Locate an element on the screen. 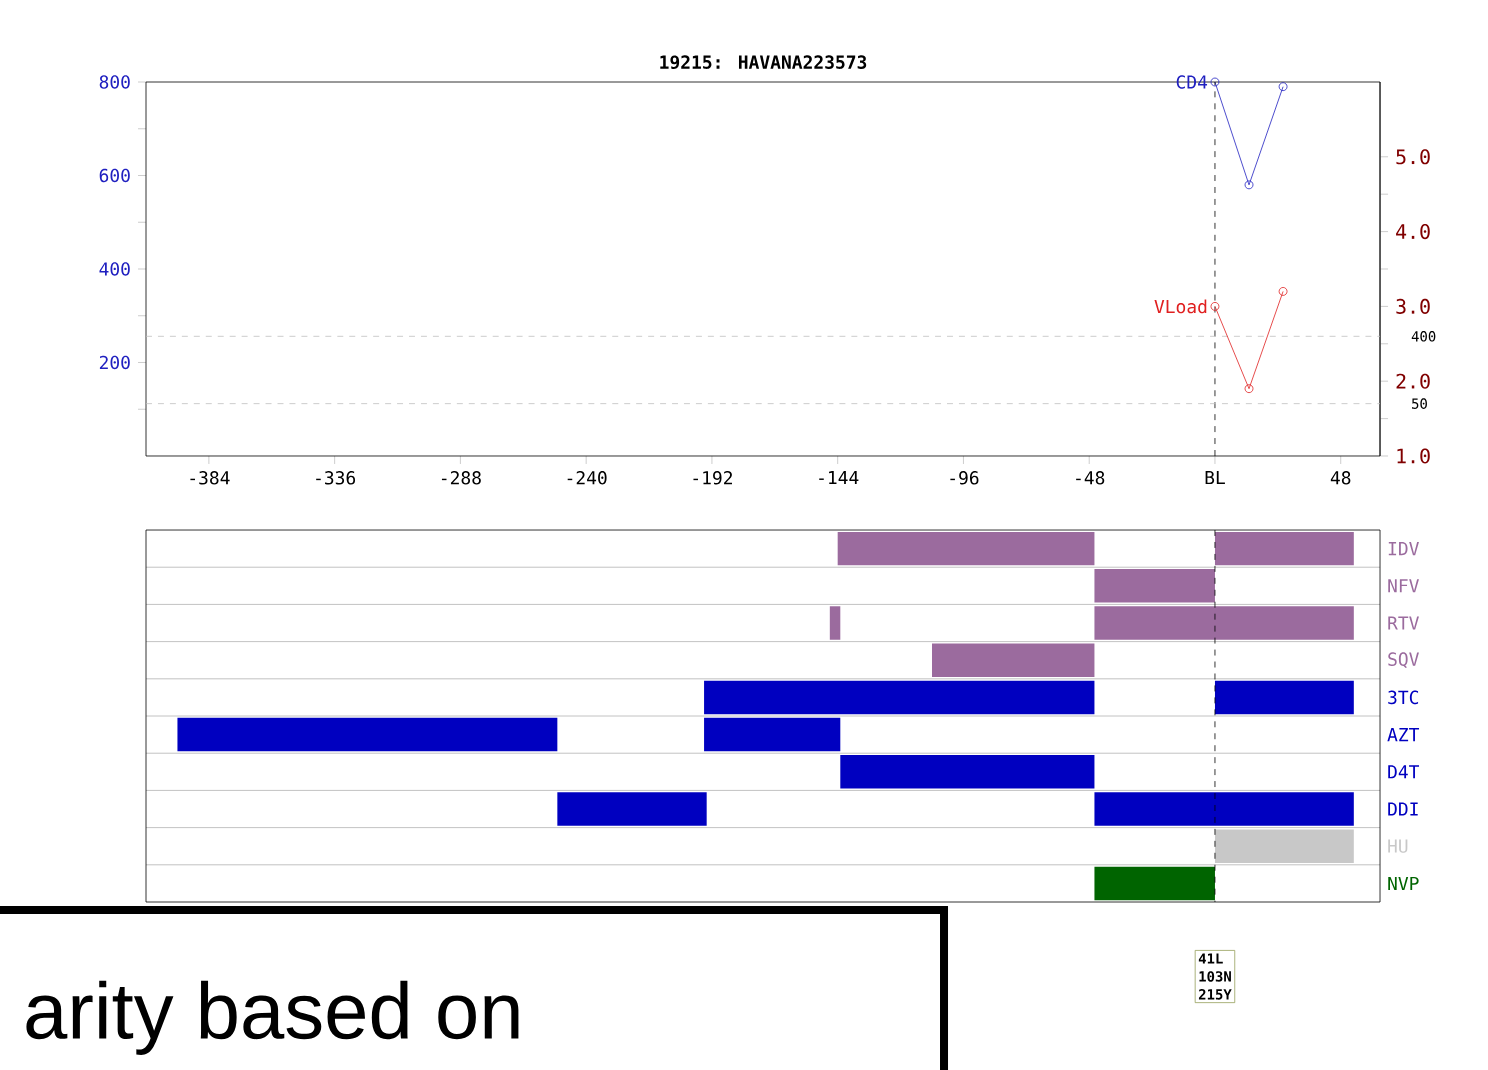 This screenshot has height=1070, width=1488. y2-tick-label: 4.0 is located at coordinates (1413, 232).